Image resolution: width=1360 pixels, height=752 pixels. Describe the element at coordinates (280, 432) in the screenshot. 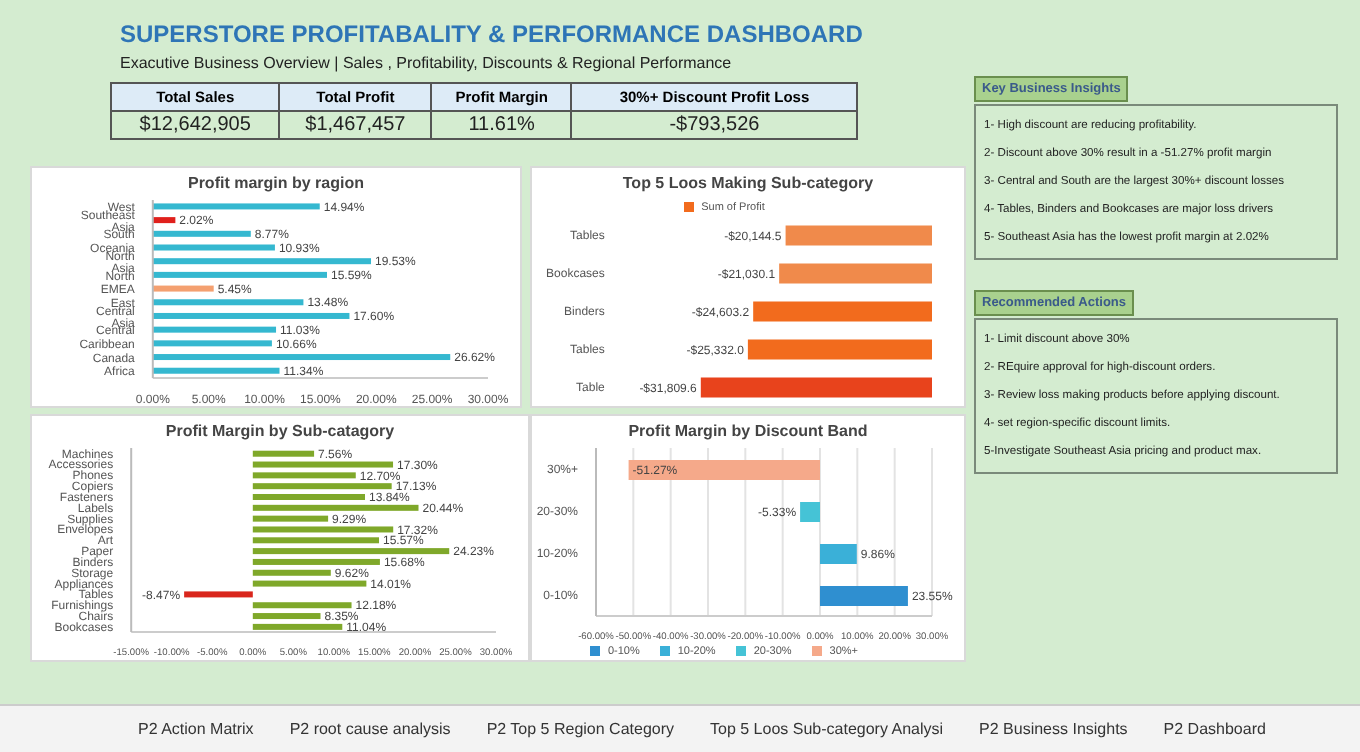

I see `chart-title: Profit Margin by Sub-catagory` at that location.